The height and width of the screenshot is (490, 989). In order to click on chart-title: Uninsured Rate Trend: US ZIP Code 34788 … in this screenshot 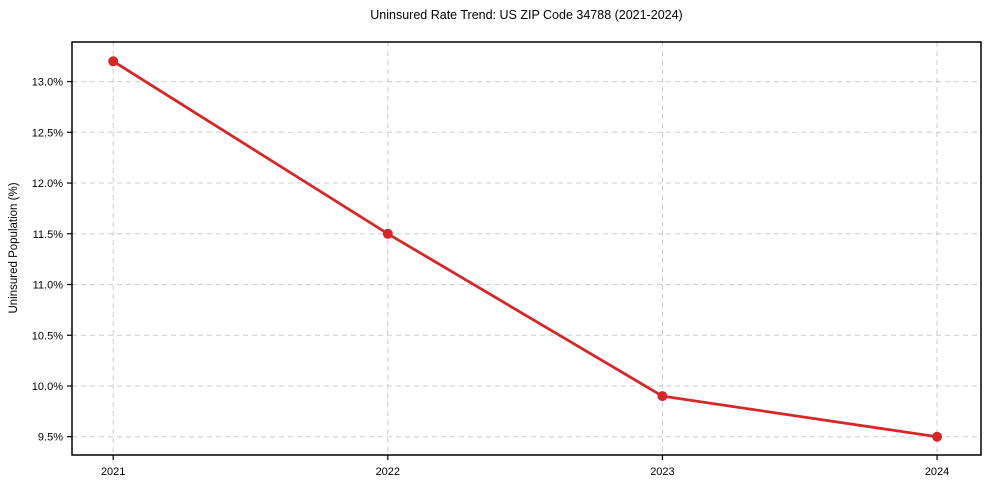, I will do `click(526, 15)`.